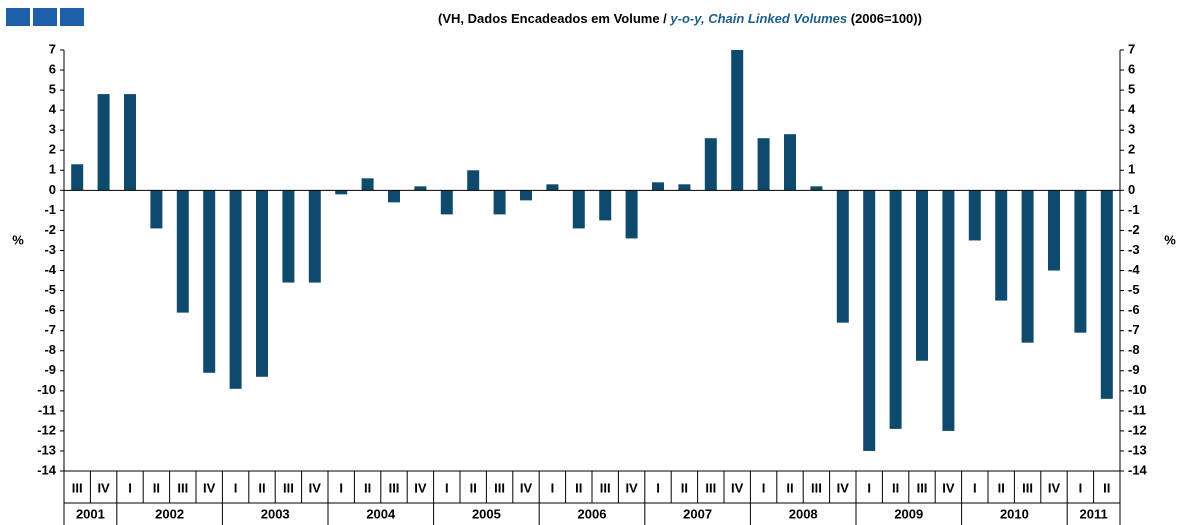 Image resolution: width=1182 pixels, height=525 pixels. Describe the element at coordinates (554, 18) in the screenshot. I see `title-part: (VH, Dados Encadeados em Volume /` at that location.